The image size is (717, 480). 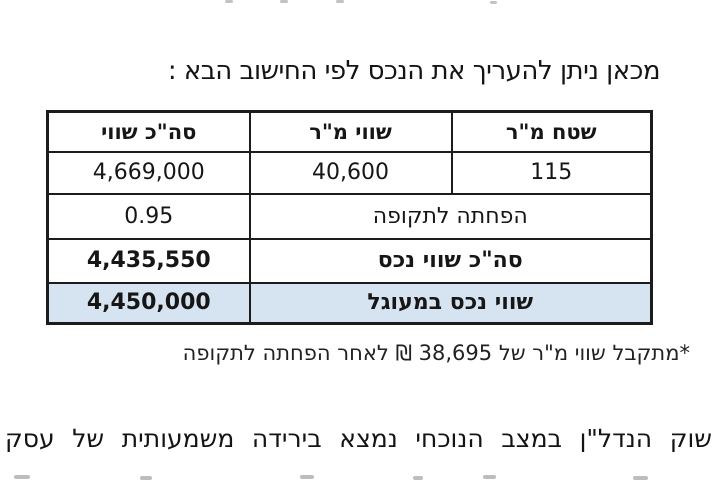 What do you see at coordinates (551, 131) in the screenshot?
I see `header-area-sqm: שטח מ"ר` at bounding box center [551, 131].